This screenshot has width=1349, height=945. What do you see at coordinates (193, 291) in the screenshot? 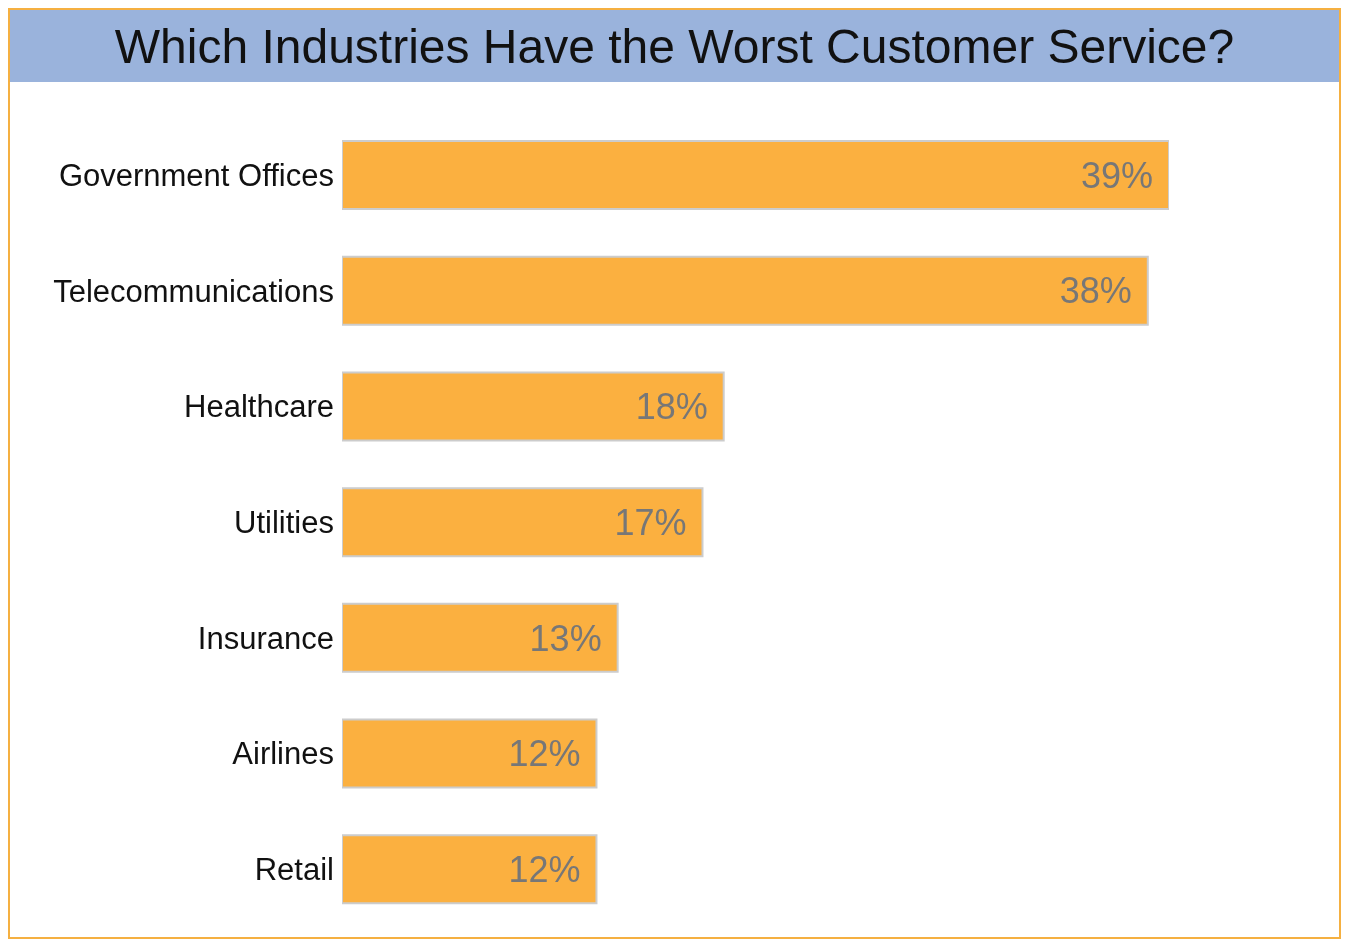
I see `y-tick-label: Telecommunications` at bounding box center [193, 291].